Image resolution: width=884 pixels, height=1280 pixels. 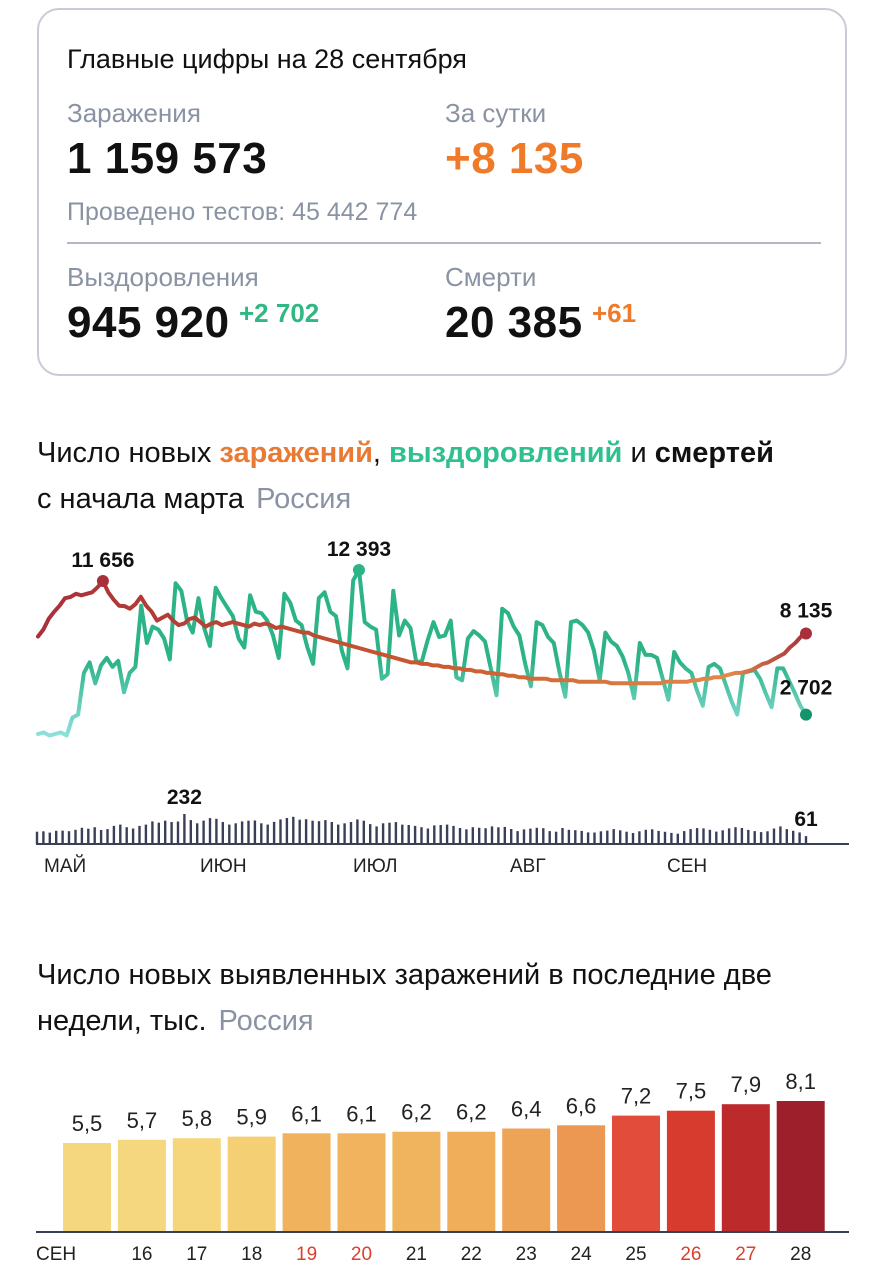 I want to click on recoveries-line, so click(x=422, y=653).